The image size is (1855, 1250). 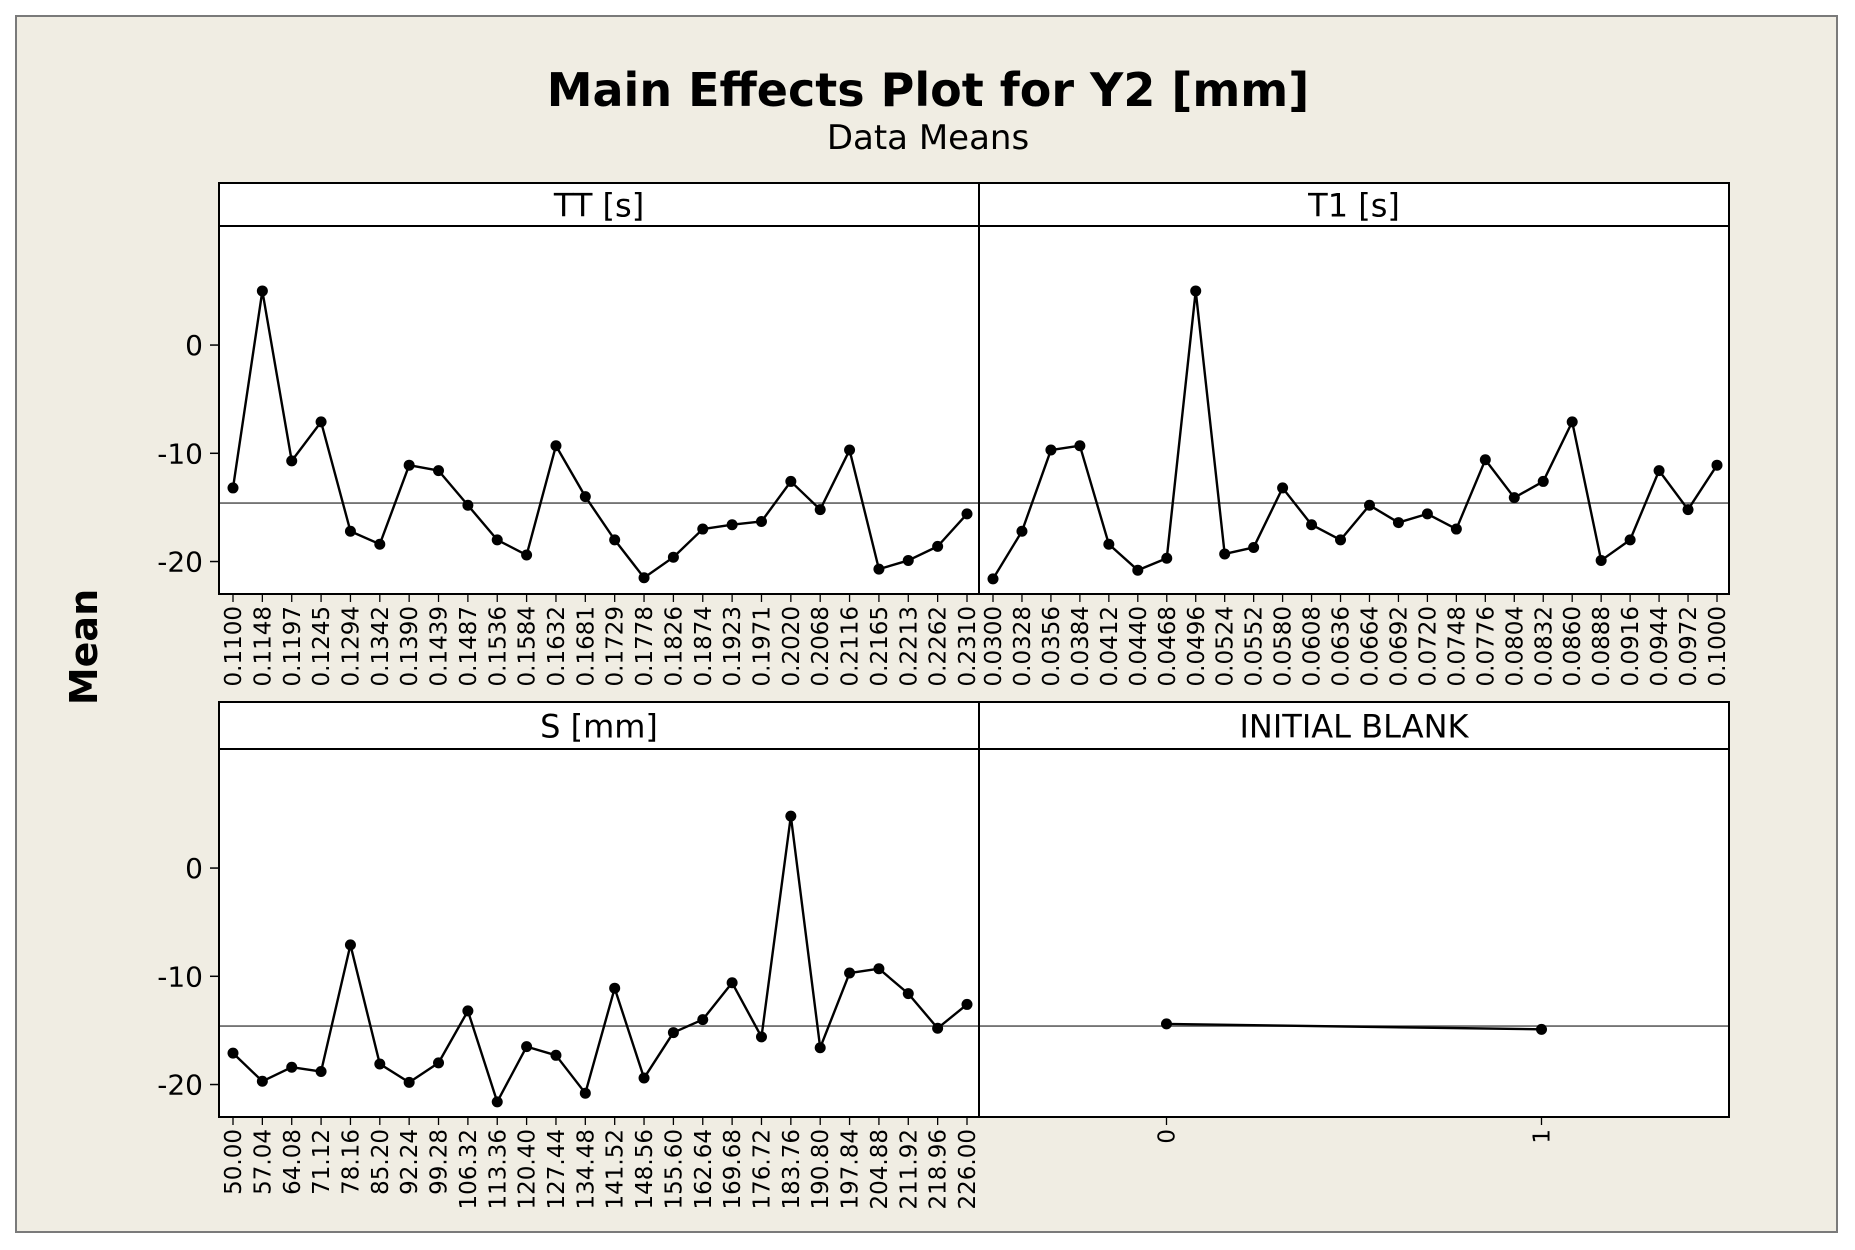 What do you see at coordinates (1515, 646) in the screenshot?
I see `x-tick-label: 0.0804` at bounding box center [1515, 646].